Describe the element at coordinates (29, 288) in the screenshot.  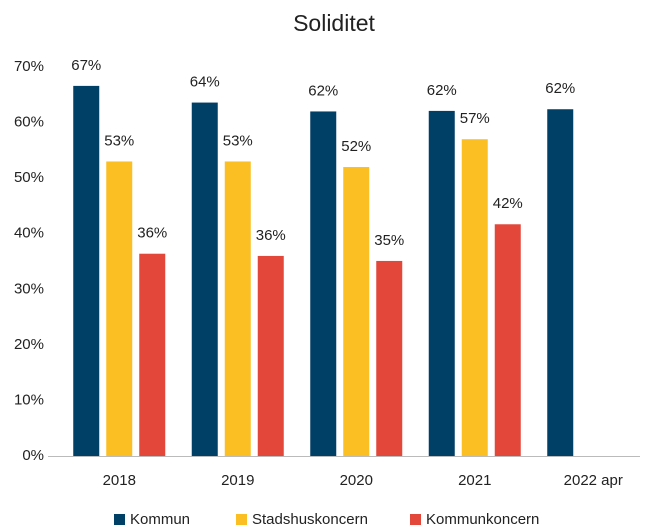
I see `y-tick-label: 30%` at that location.